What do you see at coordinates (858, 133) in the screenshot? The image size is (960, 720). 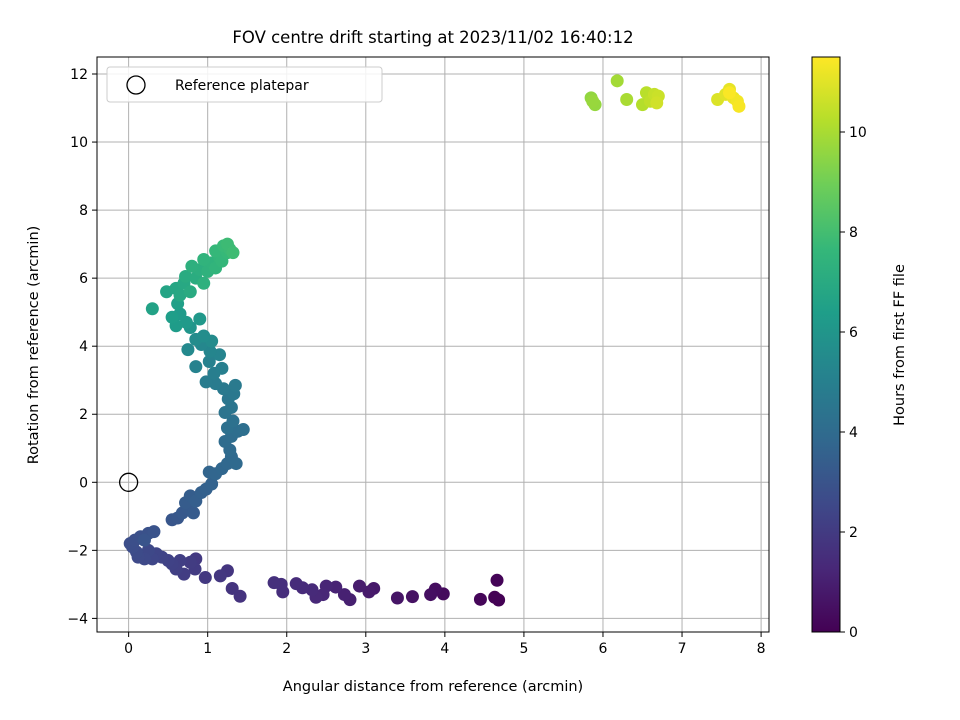 I see `colorbar-tick-label: 10` at bounding box center [858, 133].